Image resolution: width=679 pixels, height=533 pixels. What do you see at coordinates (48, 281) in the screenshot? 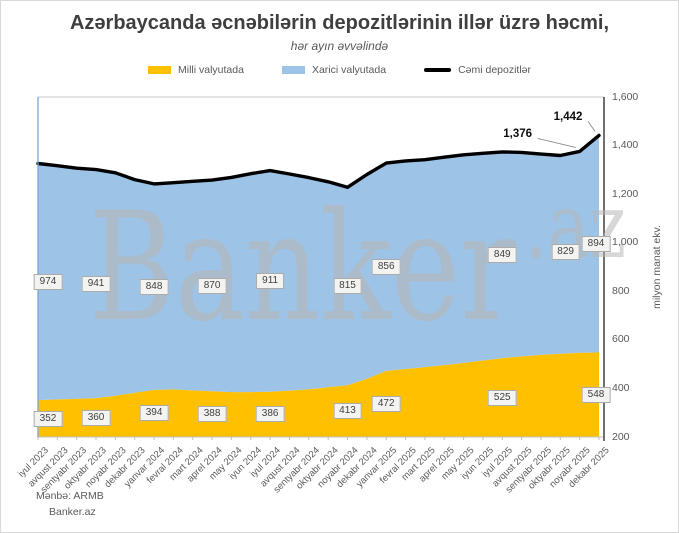
I see `data-label-xarici: 974` at bounding box center [48, 281].